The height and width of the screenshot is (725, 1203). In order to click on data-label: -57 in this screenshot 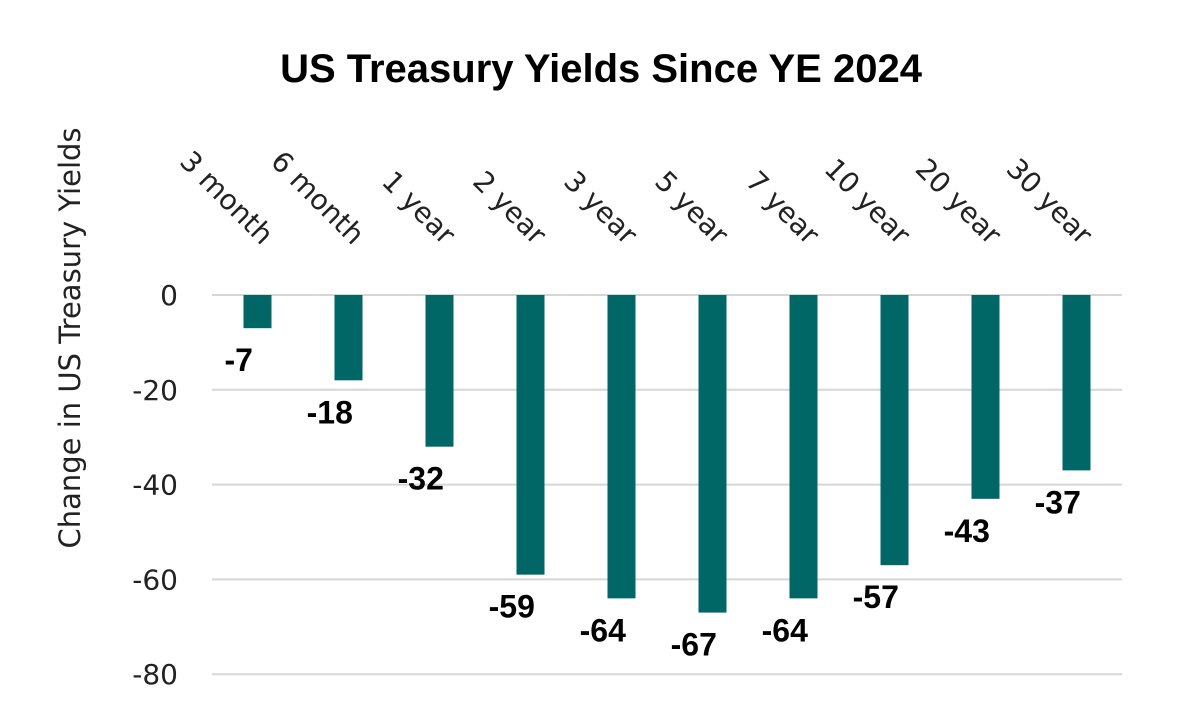, I will do `click(876, 597)`.